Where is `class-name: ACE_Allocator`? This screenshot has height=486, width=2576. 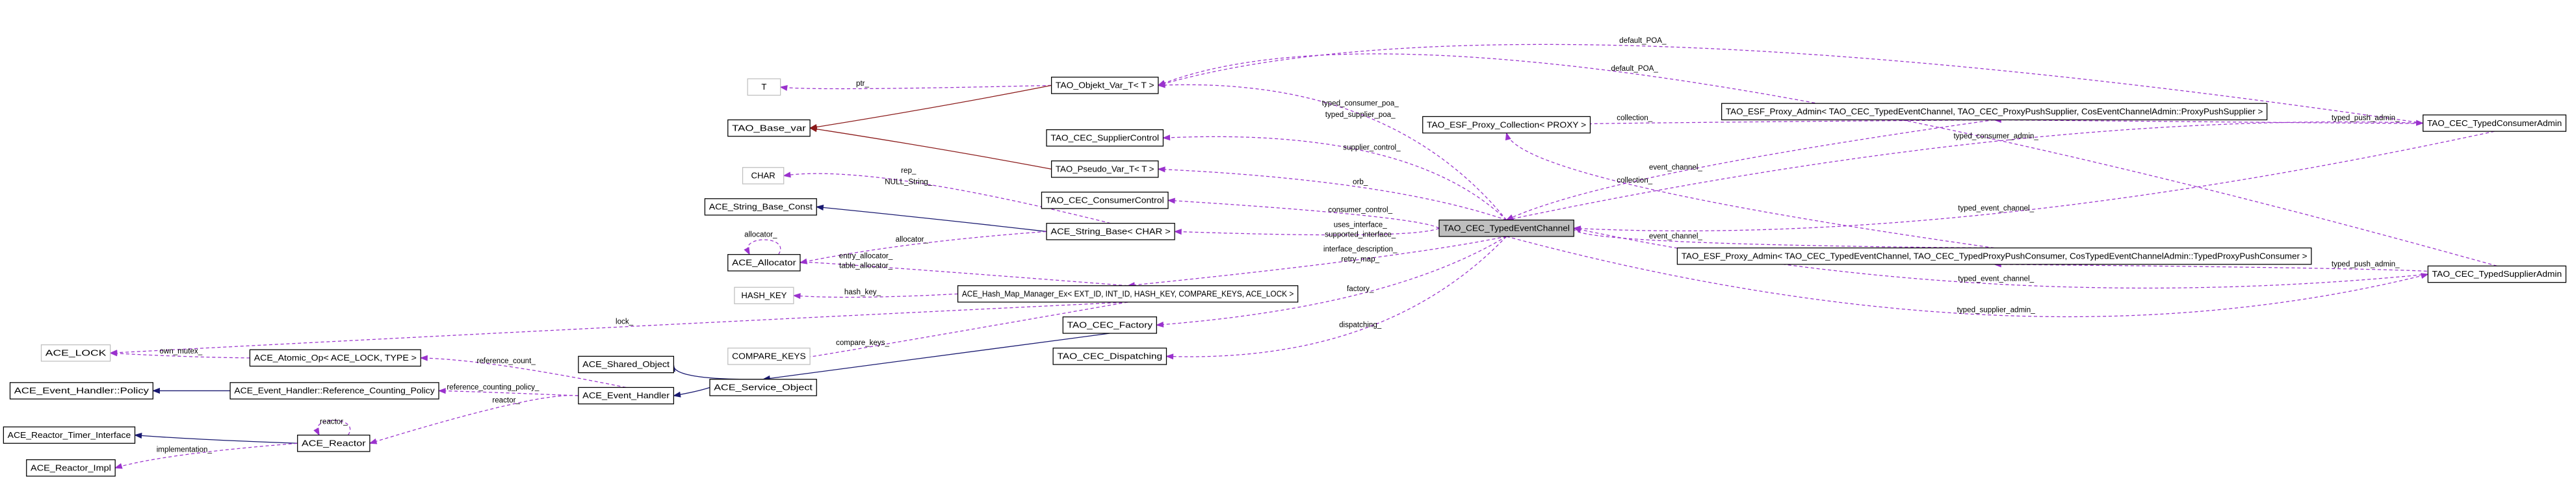 class-name: ACE_Allocator is located at coordinates (764, 263).